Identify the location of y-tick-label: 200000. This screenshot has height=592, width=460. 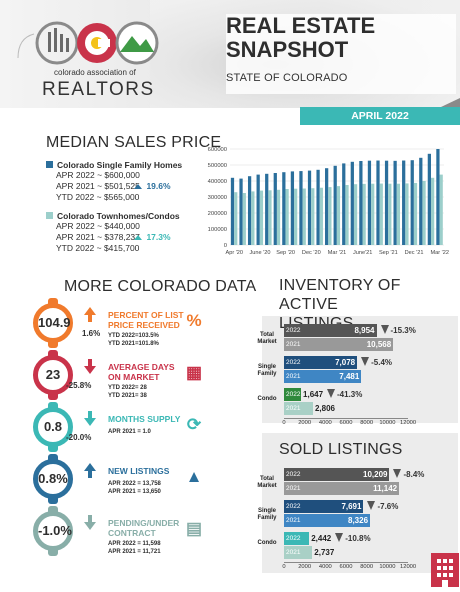
(217, 214).